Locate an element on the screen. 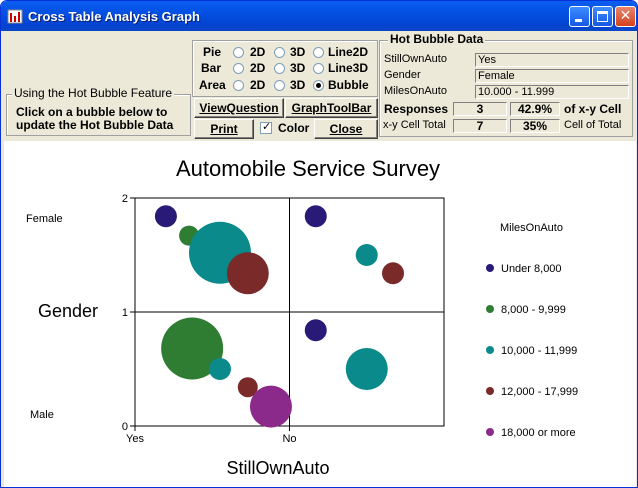  chart-type-label: Pie is located at coordinates (212, 52).